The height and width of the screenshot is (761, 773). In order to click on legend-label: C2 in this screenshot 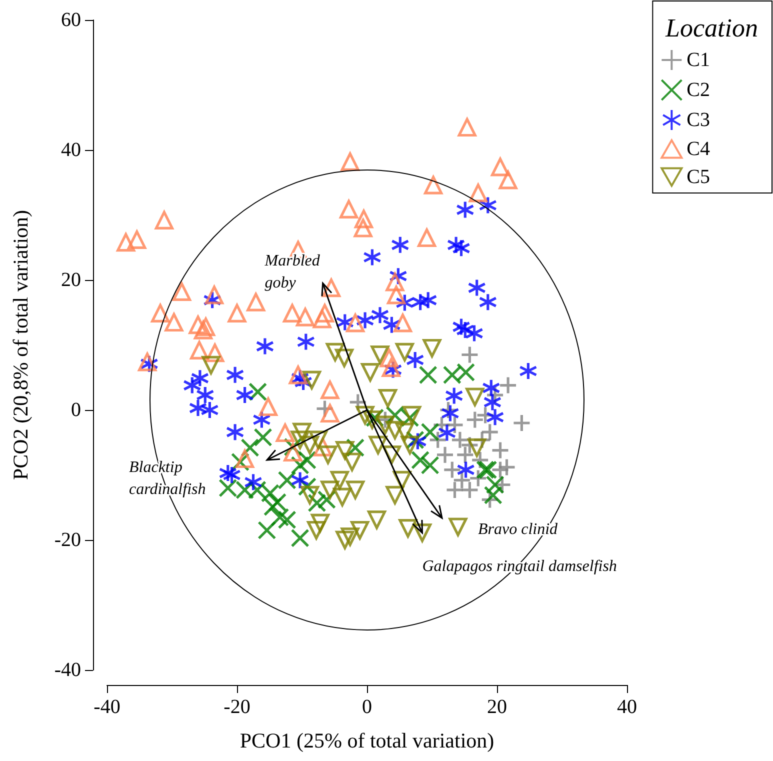, I will do `click(698, 90)`.